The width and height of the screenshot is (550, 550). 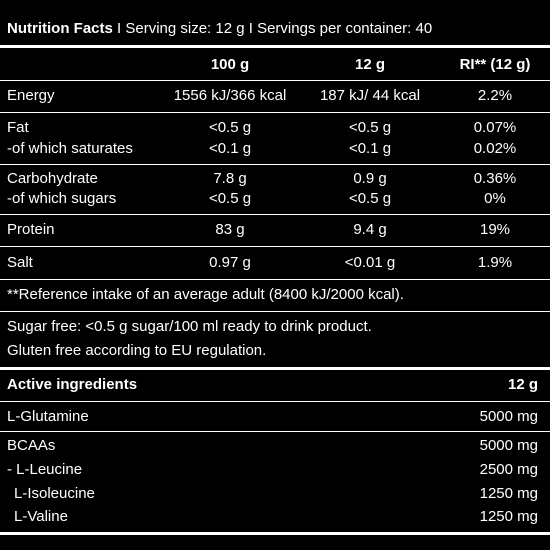 What do you see at coordinates (370, 148) in the screenshot?
I see `row-value-12g: <0.1 g` at bounding box center [370, 148].